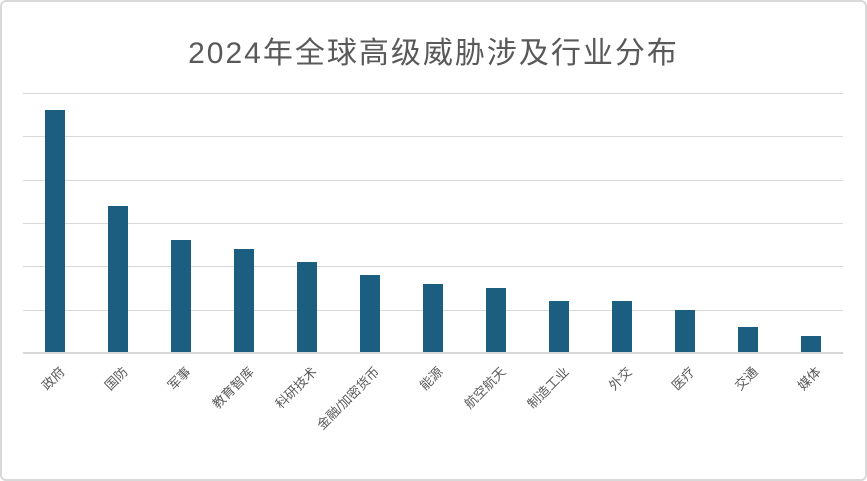 Image resolution: width=867 pixels, height=481 pixels. What do you see at coordinates (116, 379) in the screenshot?
I see `x-axis-label: 国防` at bounding box center [116, 379].